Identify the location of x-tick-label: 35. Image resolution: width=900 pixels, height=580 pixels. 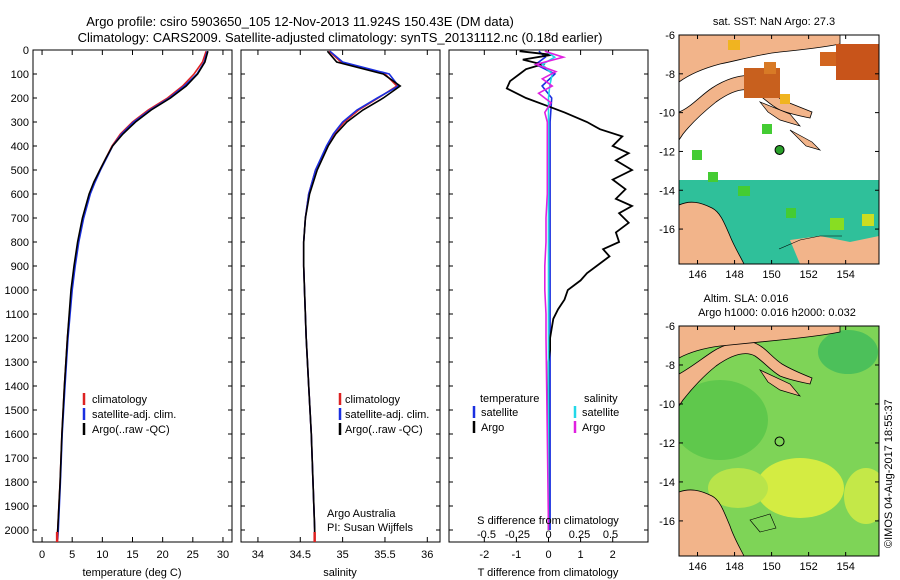
(342, 555).